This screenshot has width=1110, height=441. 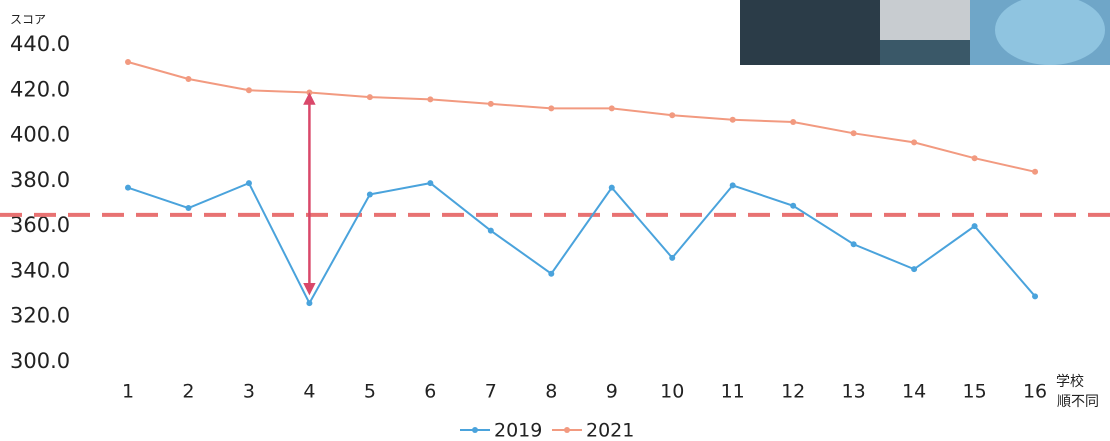 What do you see at coordinates (40, 89) in the screenshot?
I see `y-tick-label: 420.0` at bounding box center [40, 89].